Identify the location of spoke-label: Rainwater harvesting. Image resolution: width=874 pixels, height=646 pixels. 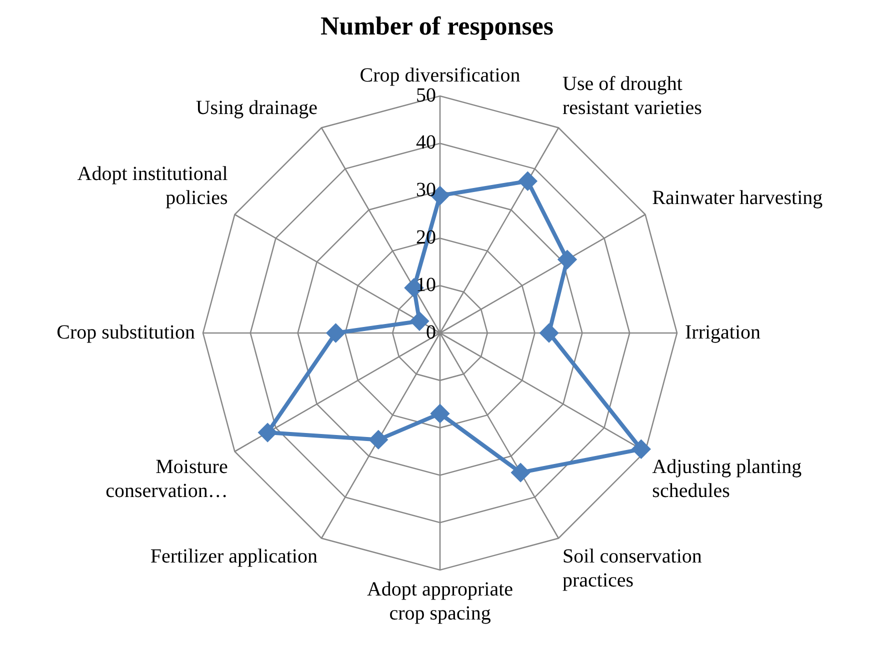
(737, 197).